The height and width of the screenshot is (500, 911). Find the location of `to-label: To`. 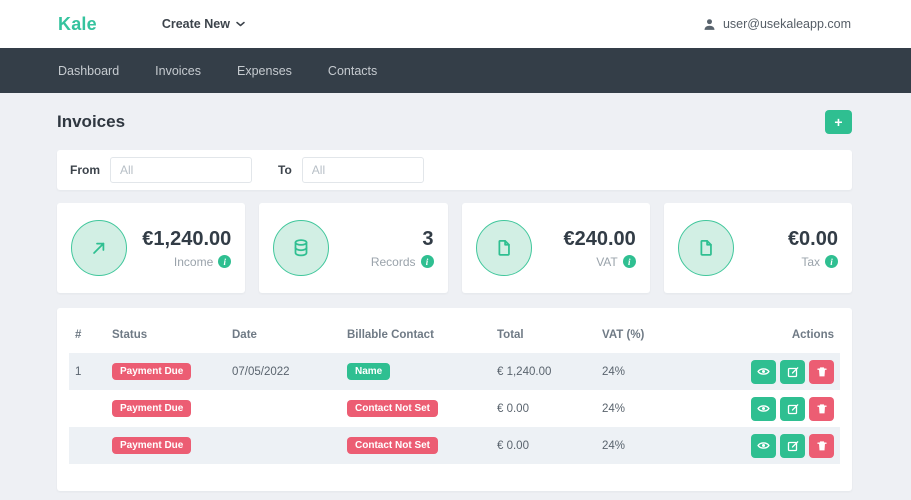

to-label: To is located at coordinates (285, 170).